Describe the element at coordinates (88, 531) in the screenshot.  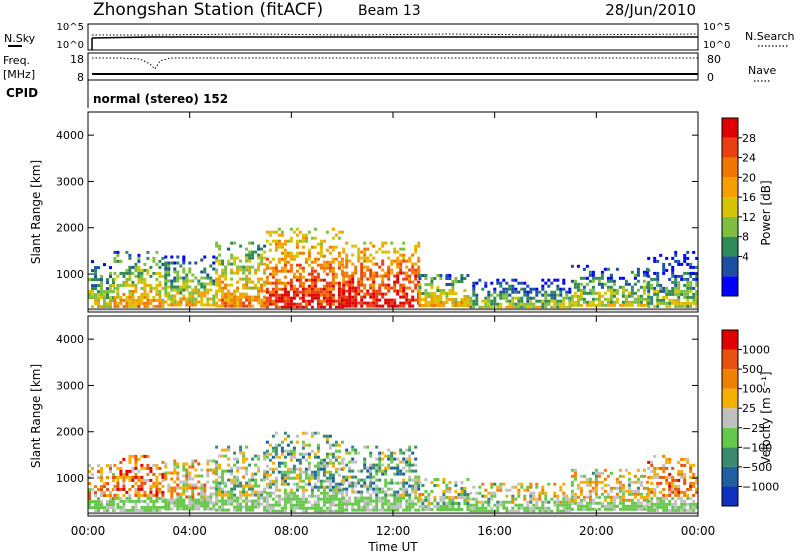
I see `x-tick-label: 00:00` at that location.